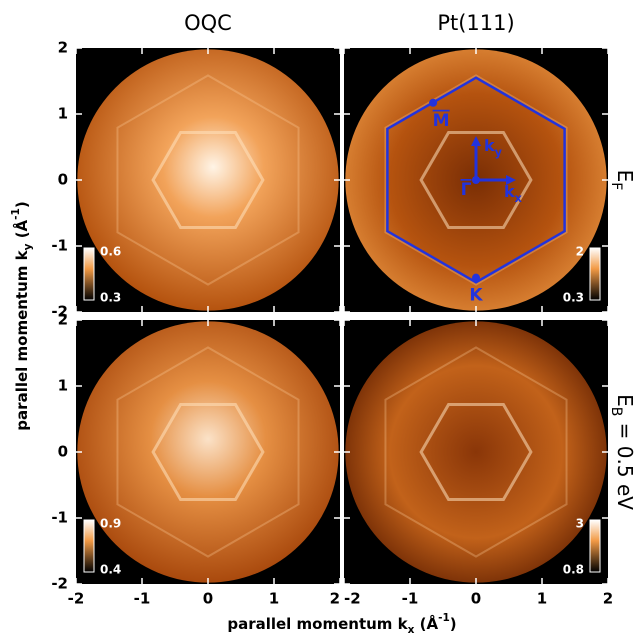 This screenshot has width=642, height=637. Describe the element at coordinates (476, 296) in the screenshot. I see `annotation-label: K` at that location.